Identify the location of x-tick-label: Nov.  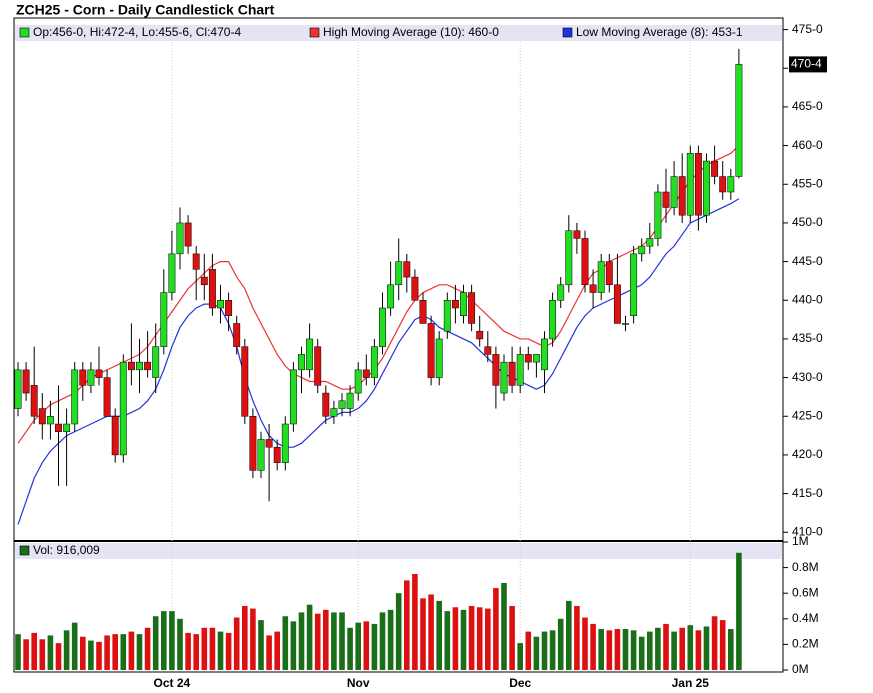
(358, 683).